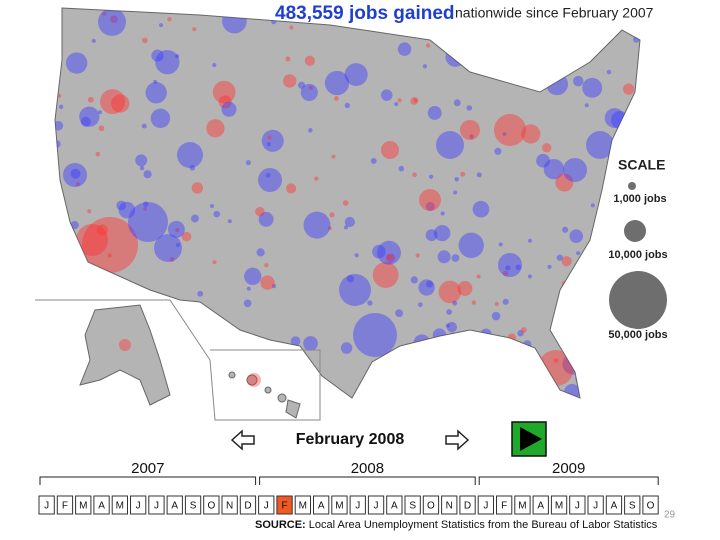 This screenshot has height=540, width=720. Describe the element at coordinates (242, 440) in the screenshot. I see `prev-arrow` at that location.